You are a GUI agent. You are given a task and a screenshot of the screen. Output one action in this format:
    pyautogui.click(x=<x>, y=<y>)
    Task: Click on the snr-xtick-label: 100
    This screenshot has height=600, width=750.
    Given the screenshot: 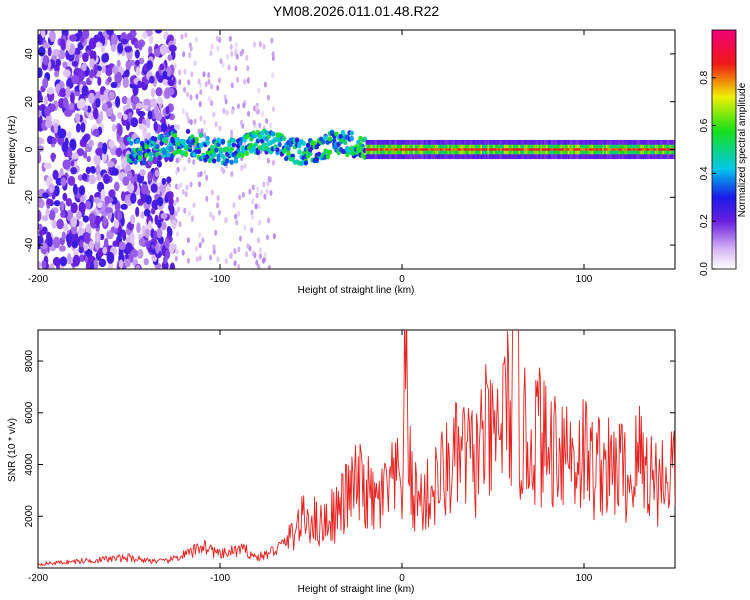 What is the action you would take?
    pyautogui.click(x=584, y=578)
    